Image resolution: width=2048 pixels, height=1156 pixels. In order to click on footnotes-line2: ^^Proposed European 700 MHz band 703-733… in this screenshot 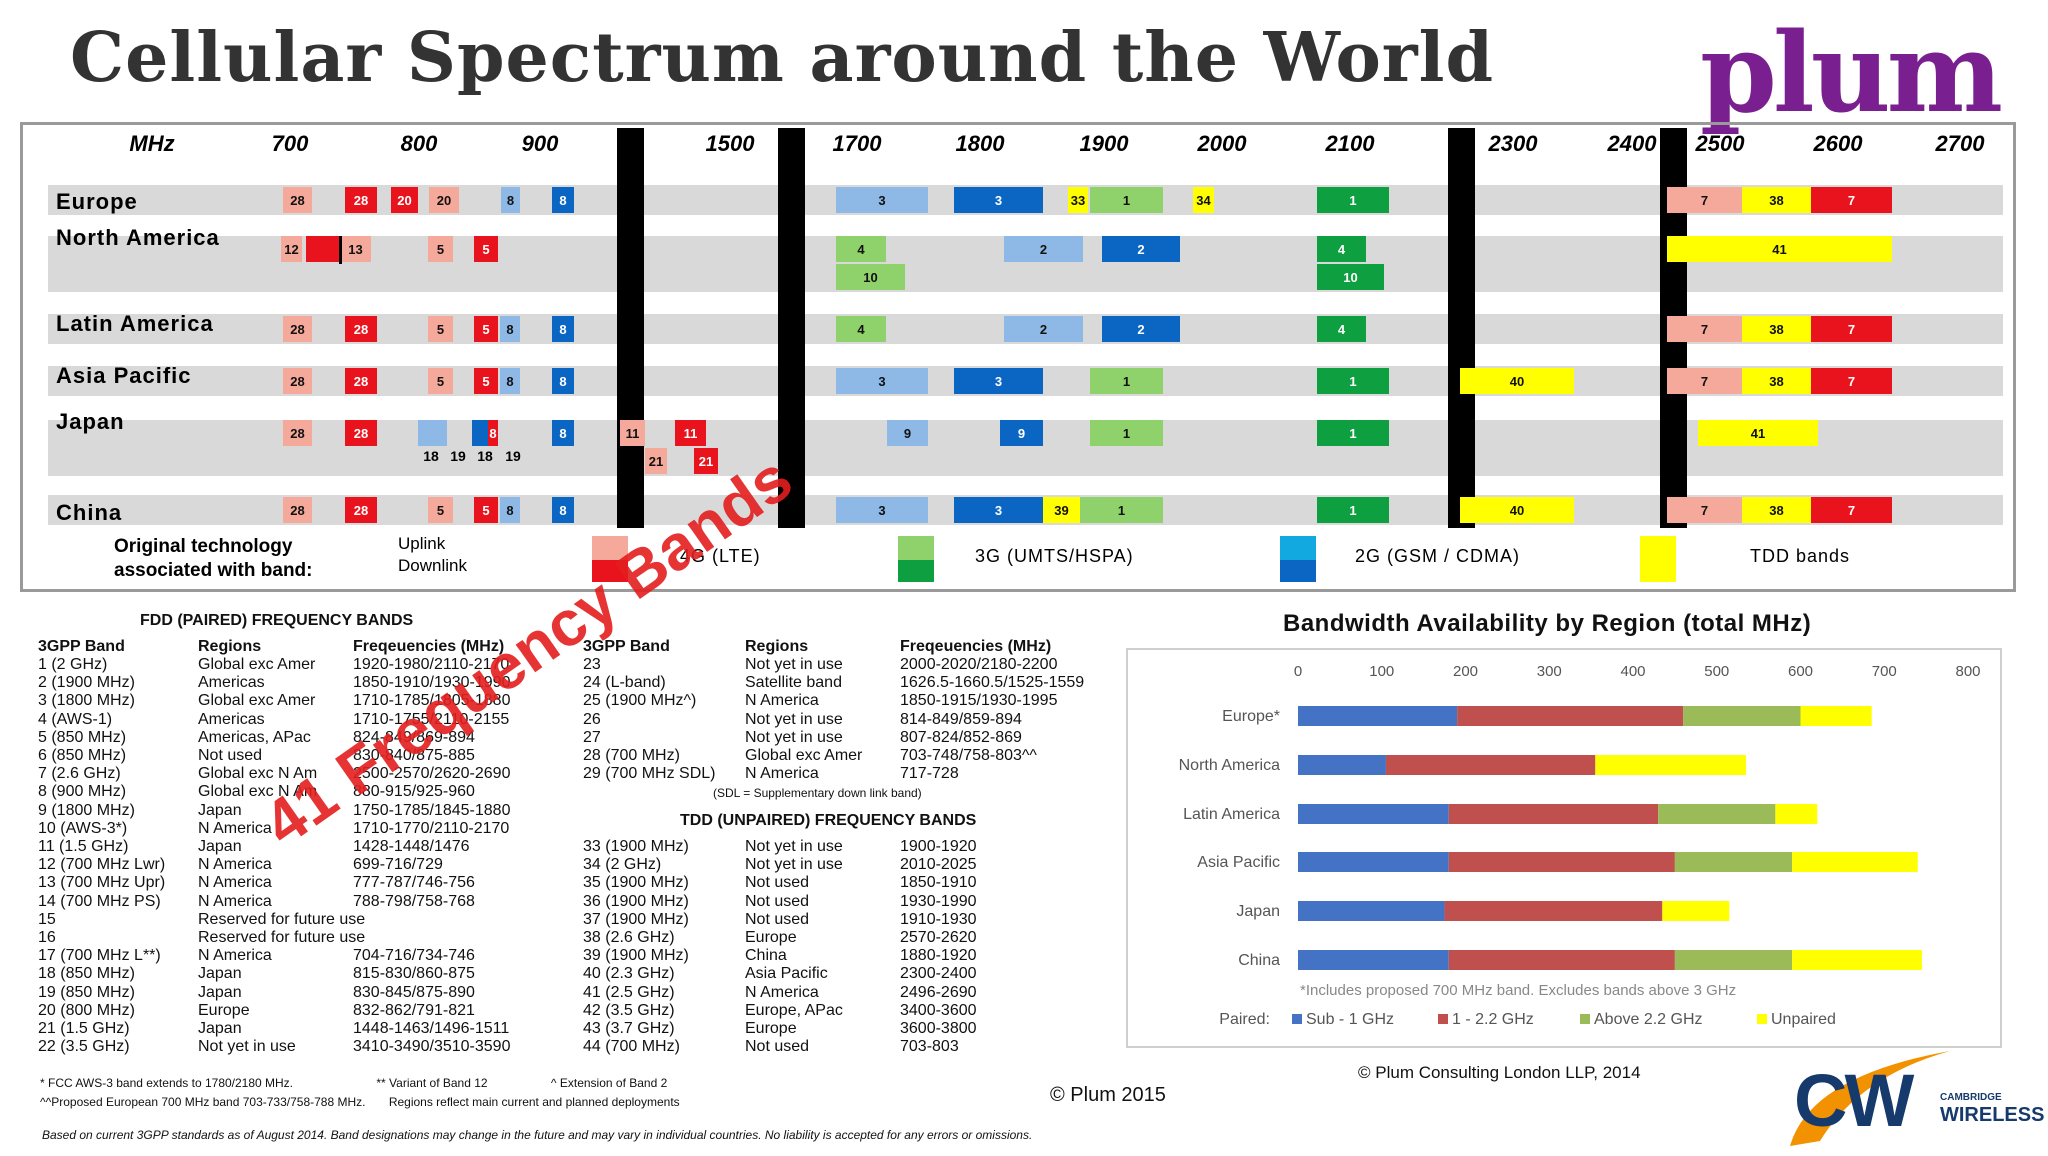, I will do `click(360, 1102)`.